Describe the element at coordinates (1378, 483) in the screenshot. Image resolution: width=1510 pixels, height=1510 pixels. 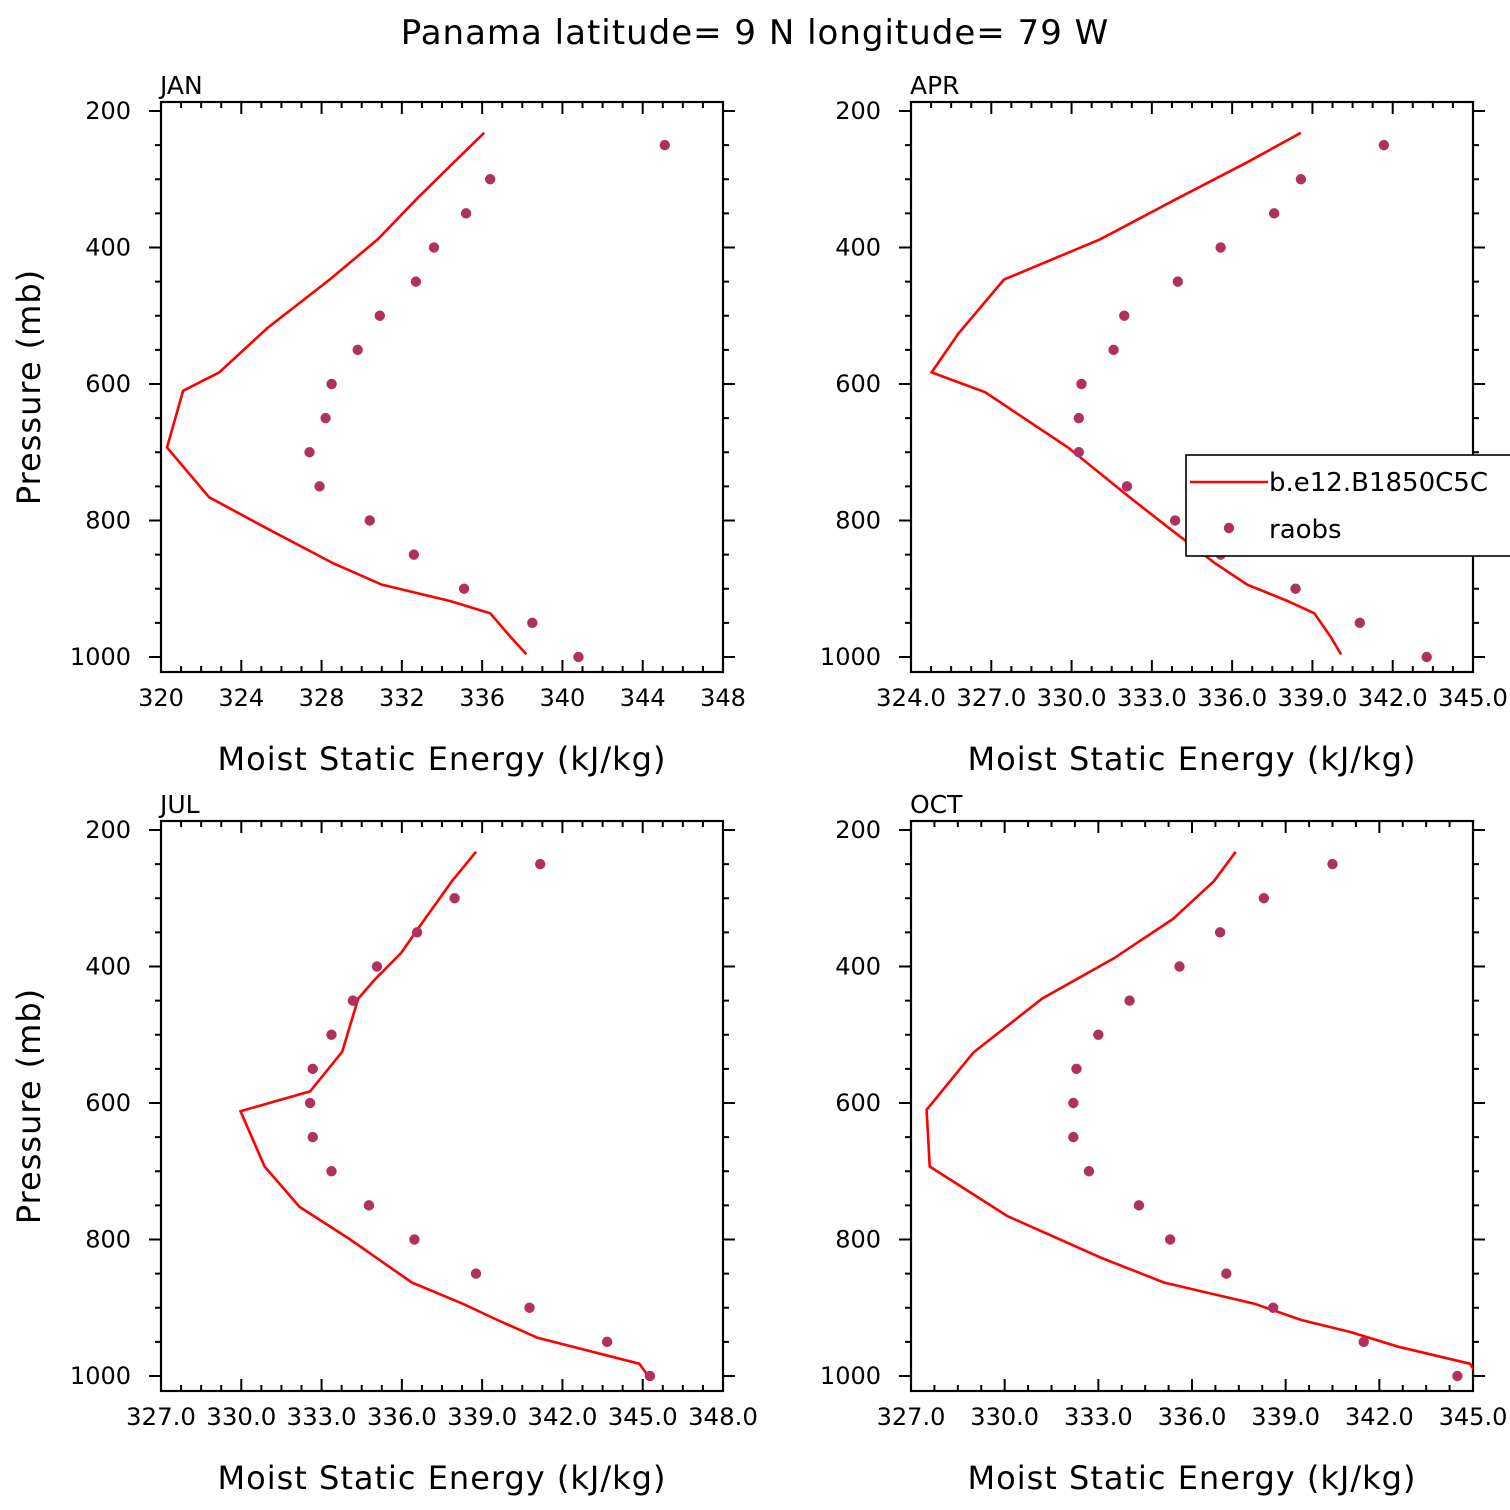
I see `legend-label-model: b.e12.B1850C5C` at that location.